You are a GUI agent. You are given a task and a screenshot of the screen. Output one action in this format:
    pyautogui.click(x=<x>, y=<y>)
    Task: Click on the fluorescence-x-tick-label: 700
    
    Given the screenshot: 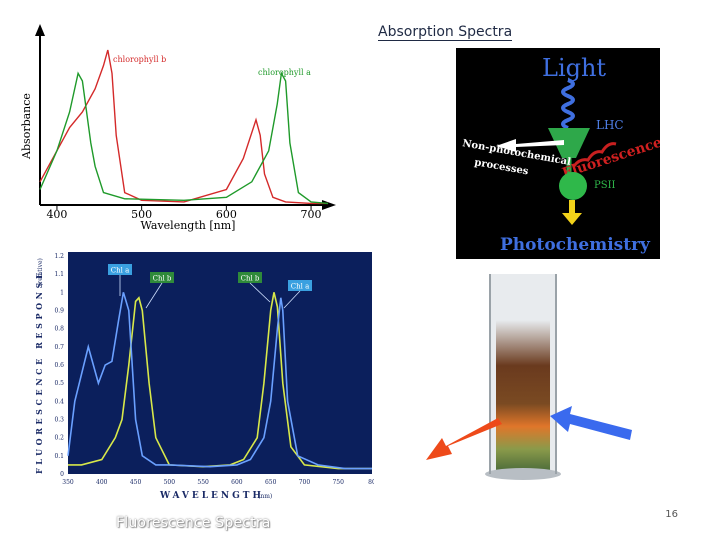 What is the action you would take?
    pyautogui.click(x=305, y=482)
    